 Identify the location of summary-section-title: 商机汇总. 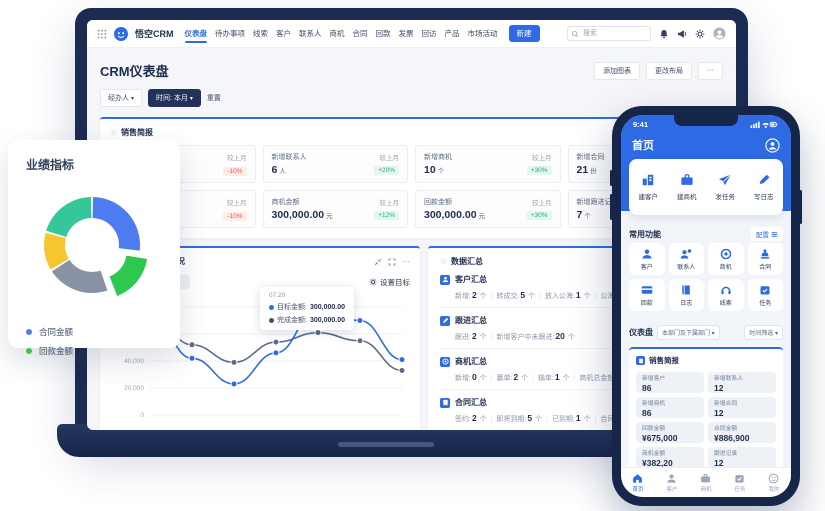
(471, 361).